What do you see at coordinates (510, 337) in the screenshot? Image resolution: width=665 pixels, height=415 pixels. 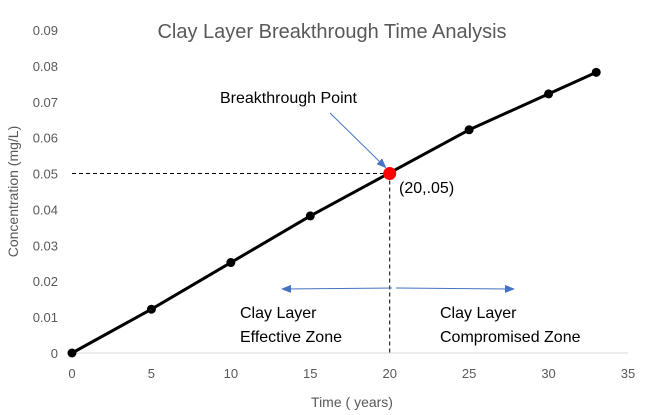 I see `compromised-zone-label-line2: Compromised Zone` at bounding box center [510, 337].